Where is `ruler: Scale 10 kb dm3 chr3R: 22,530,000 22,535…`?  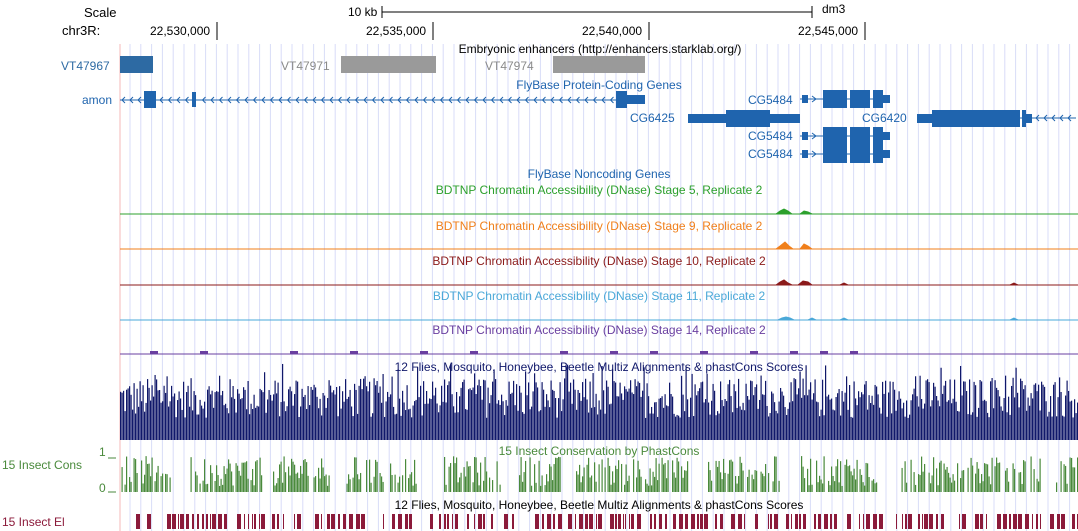 ruler: Scale 10 kb dm3 chr3R: 22,530,000 22,535… is located at coordinates (464, 21).